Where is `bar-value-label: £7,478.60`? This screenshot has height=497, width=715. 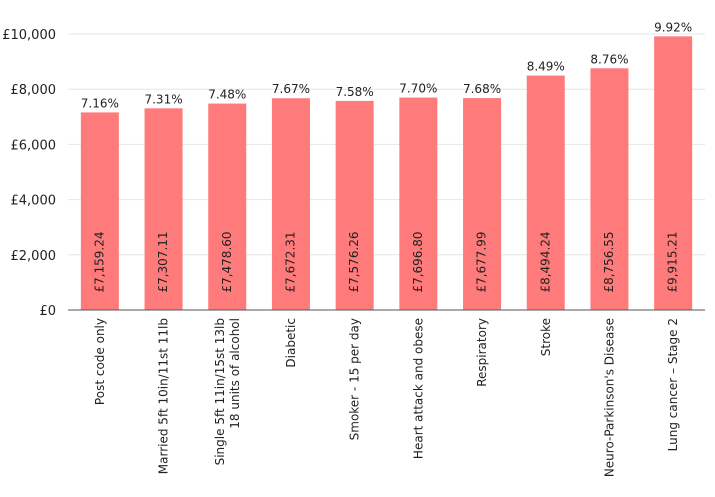
bar-value-label: £7,478.60 is located at coordinates (227, 261).